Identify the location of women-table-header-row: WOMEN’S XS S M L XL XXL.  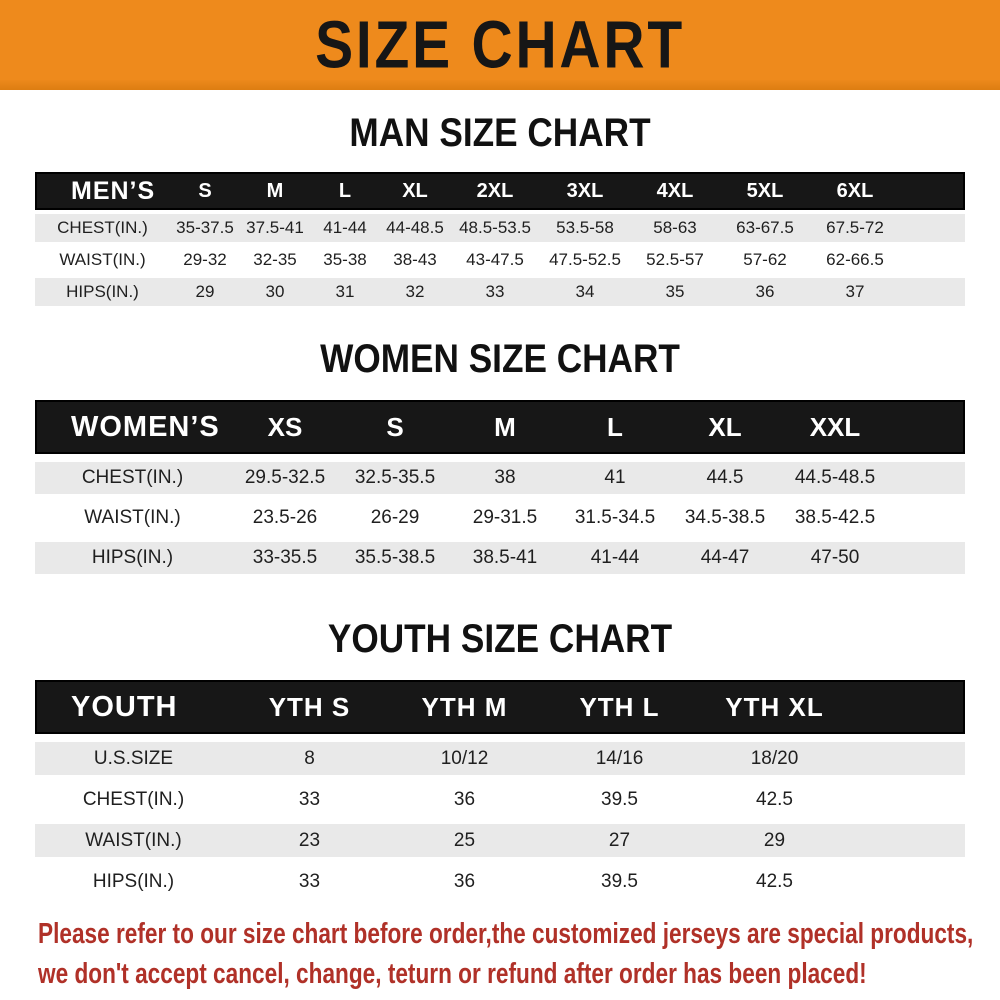
(500, 427).